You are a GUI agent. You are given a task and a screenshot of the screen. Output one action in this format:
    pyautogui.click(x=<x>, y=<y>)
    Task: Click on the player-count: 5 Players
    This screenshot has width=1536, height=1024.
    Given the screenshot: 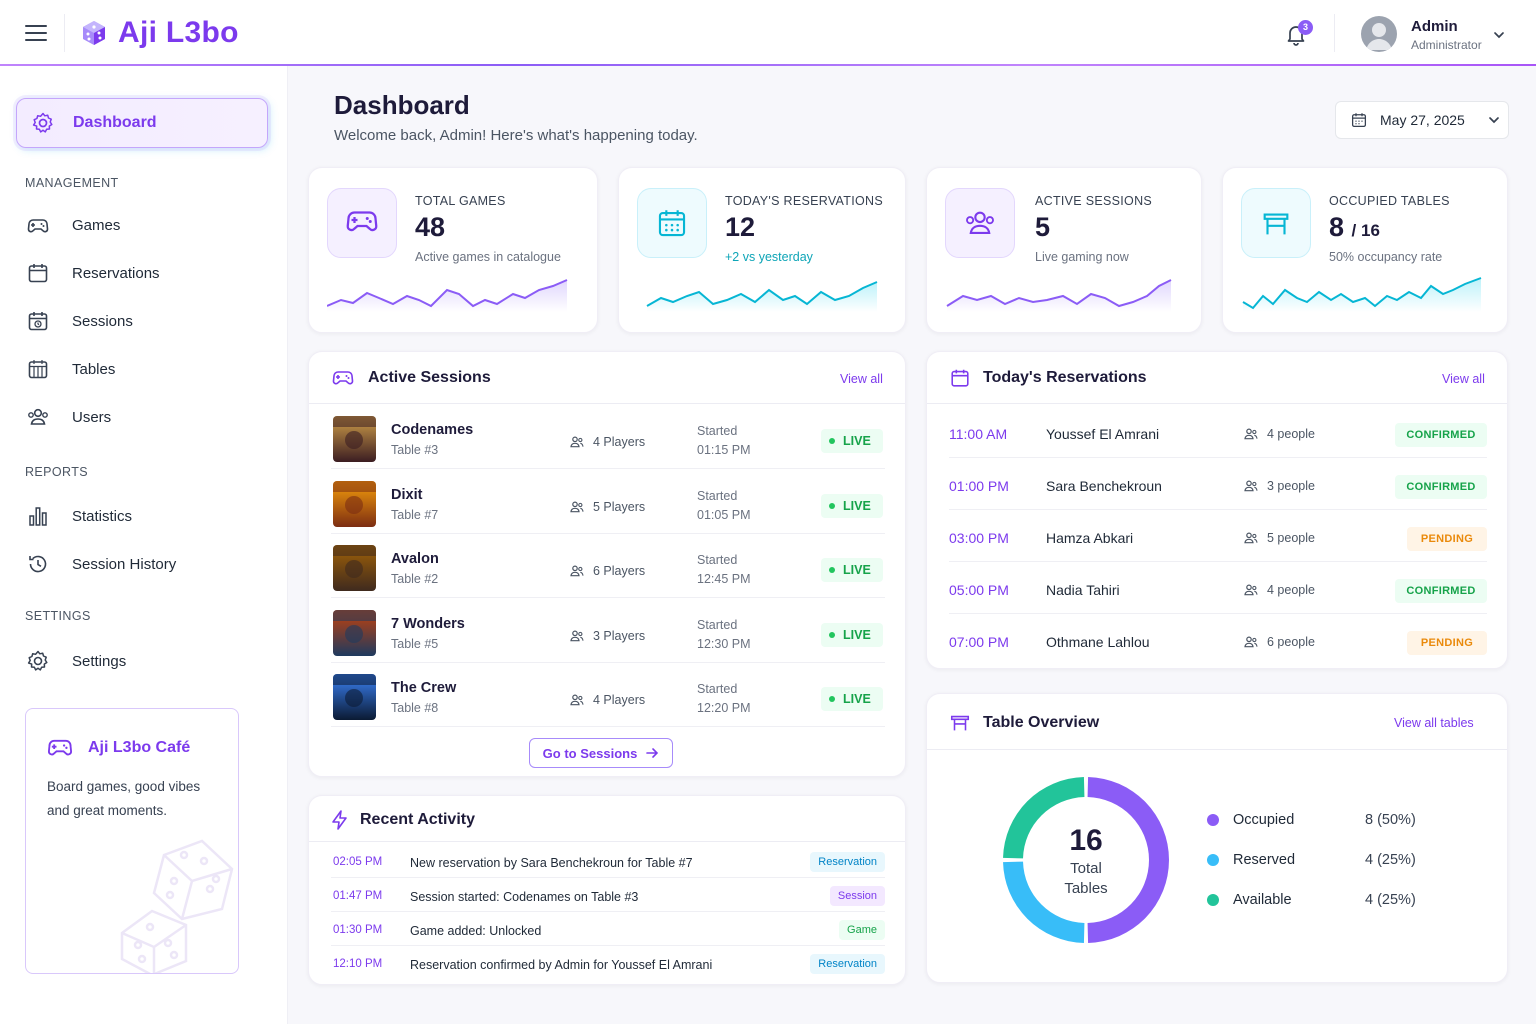 What is the action you would take?
    pyautogui.click(x=607, y=507)
    